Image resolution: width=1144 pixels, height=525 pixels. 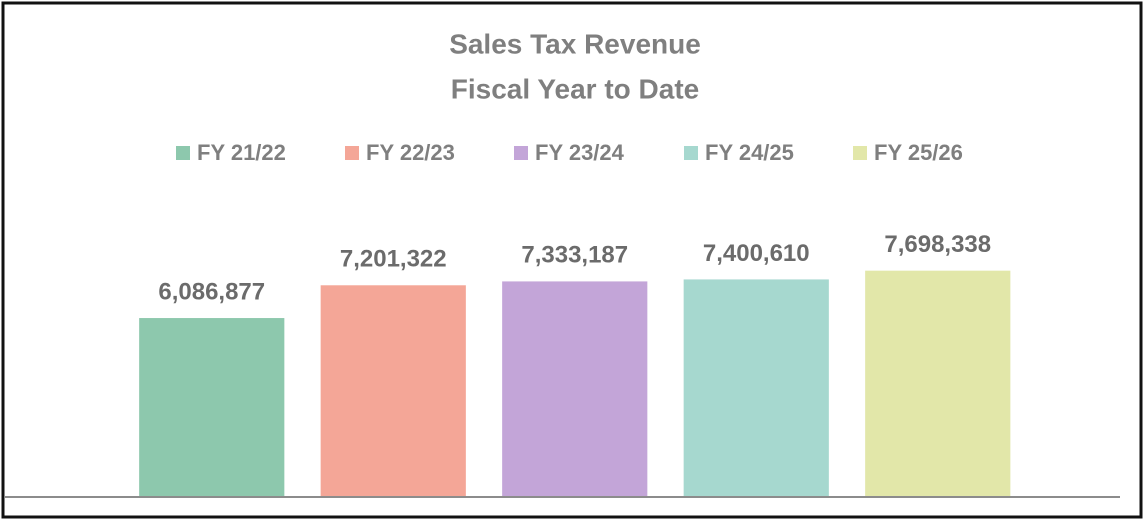 What do you see at coordinates (756, 253) in the screenshot?
I see `data-label: 7,400,610` at bounding box center [756, 253].